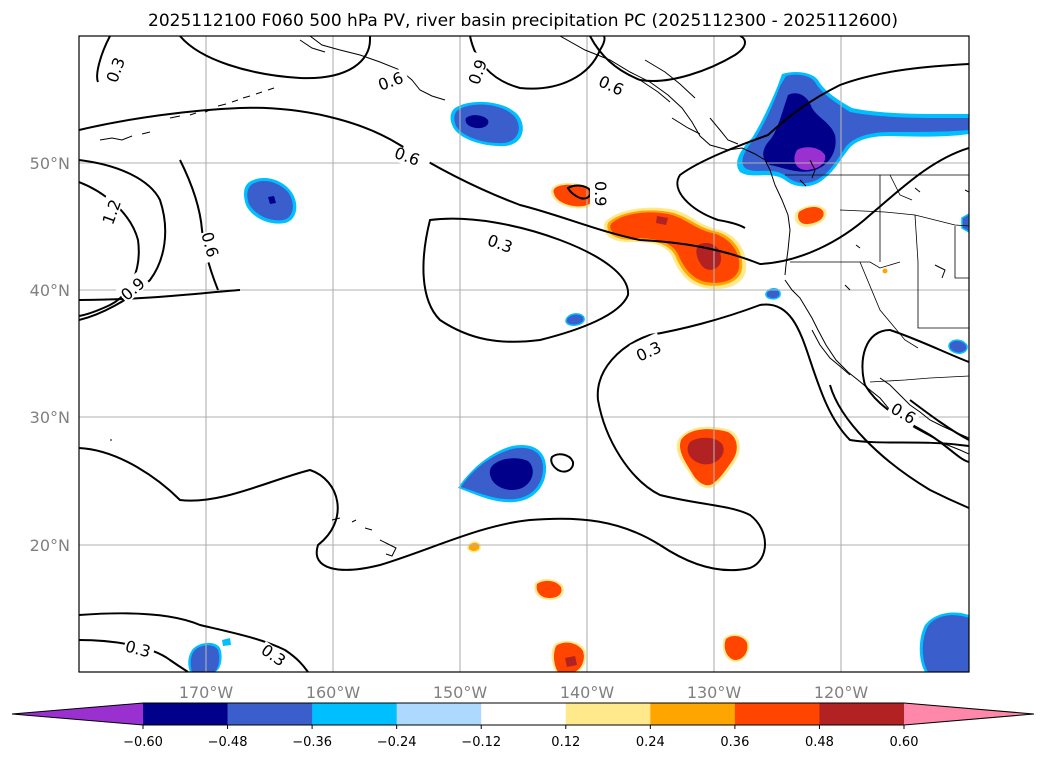 The image size is (1047, 765). Describe the element at coordinates (50, 545) in the screenshot. I see `lat-tick-20n: 20°N` at that location.